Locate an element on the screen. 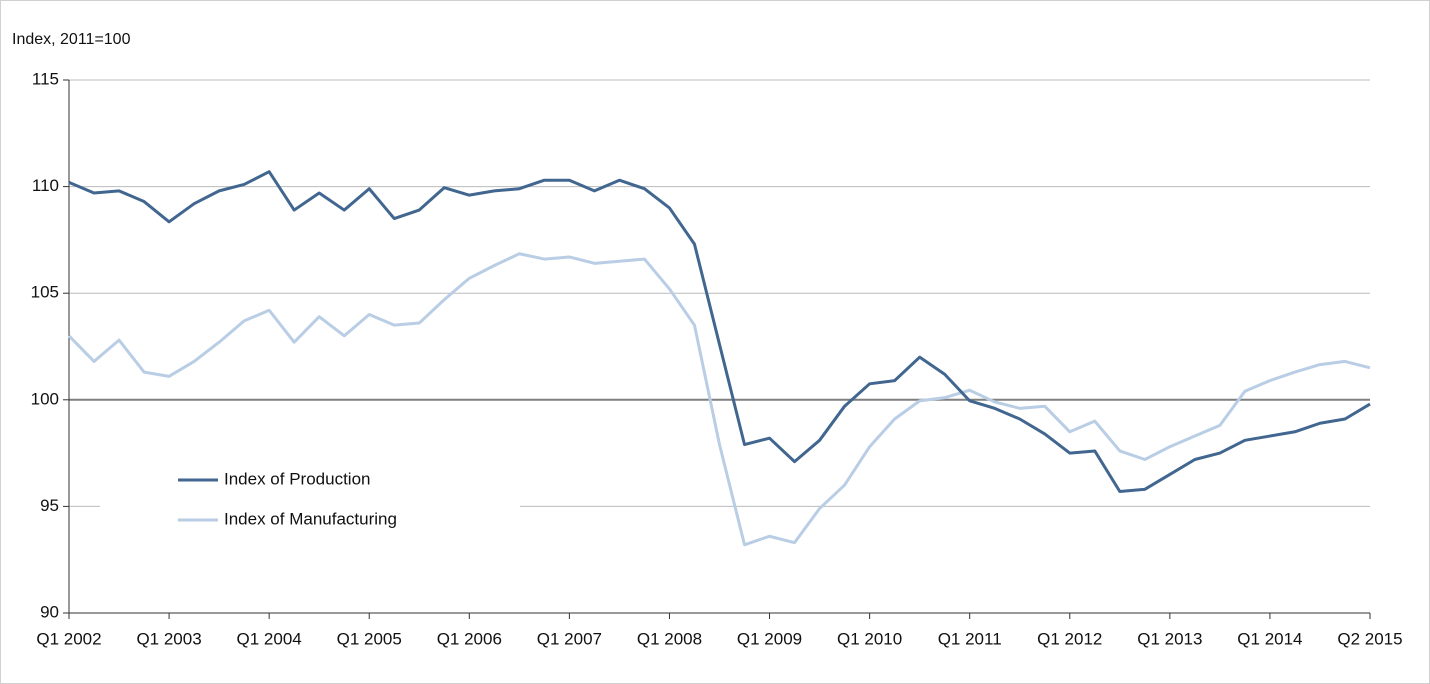 This screenshot has width=1430, height=684. x-tick-label: Q1 2012 is located at coordinates (1069, 638).